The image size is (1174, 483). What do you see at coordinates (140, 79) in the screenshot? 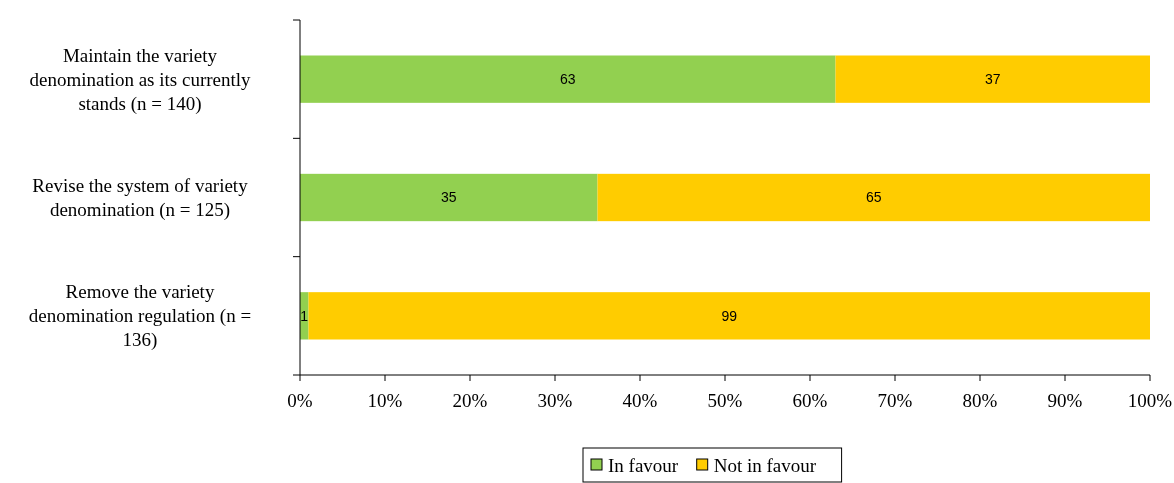
I see `y-tick-label: Maintain the variety denomination as its currently stands (n = 140)` at bounding box center [140, 79].